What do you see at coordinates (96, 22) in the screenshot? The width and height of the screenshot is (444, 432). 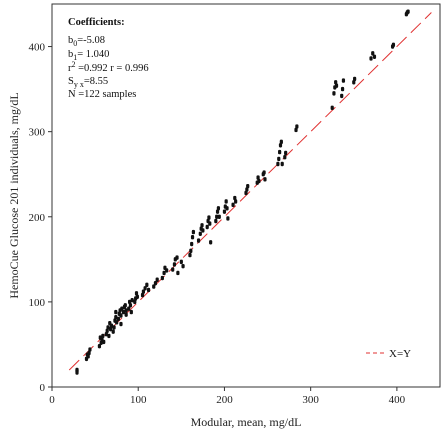 I see `coefficients-title: Coefficients:` at bounding box center [96, 22].